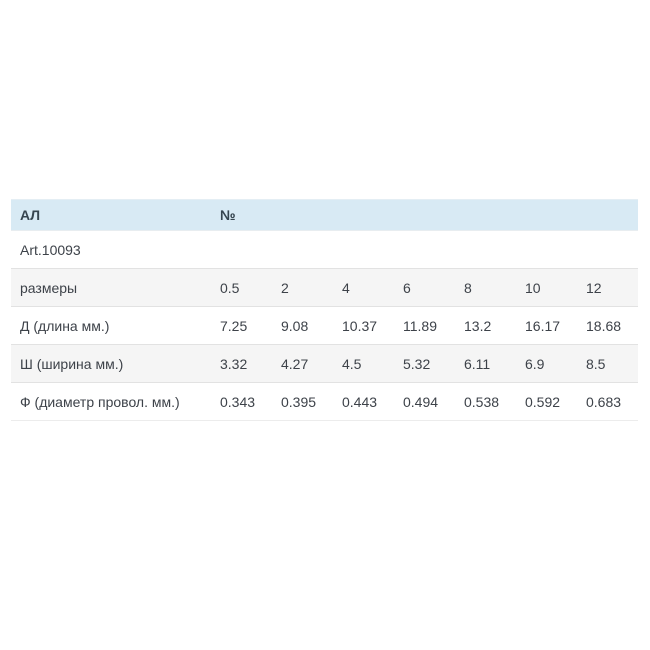 Image resolution: width=650 pixels, height=650 pixels. Describe the element at coordinates (241, 363) in the screenshot. I see `cell-width-value: 3.32` at that location.